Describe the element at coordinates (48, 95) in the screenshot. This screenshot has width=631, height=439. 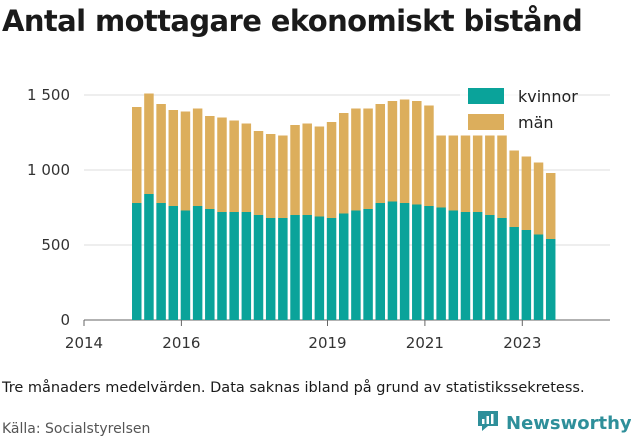
I see `y-tick-label: 1 500` at that location.